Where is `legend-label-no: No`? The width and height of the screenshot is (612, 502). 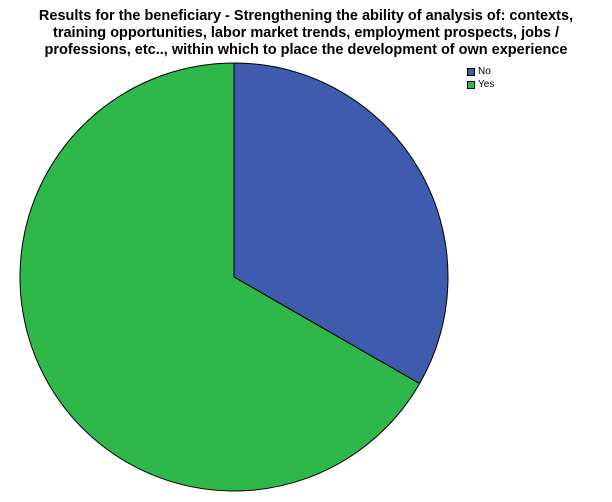 legend-label-no: No is located at coordinates (484, 71).